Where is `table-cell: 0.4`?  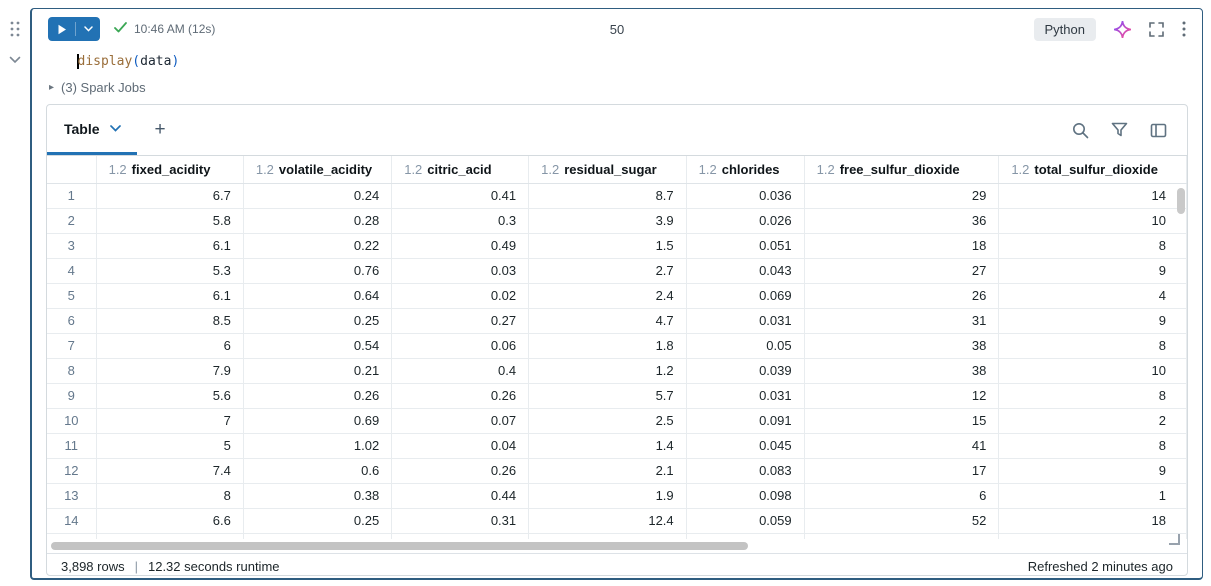 table-cell: 0.4 is located at coordinates (460, 371).